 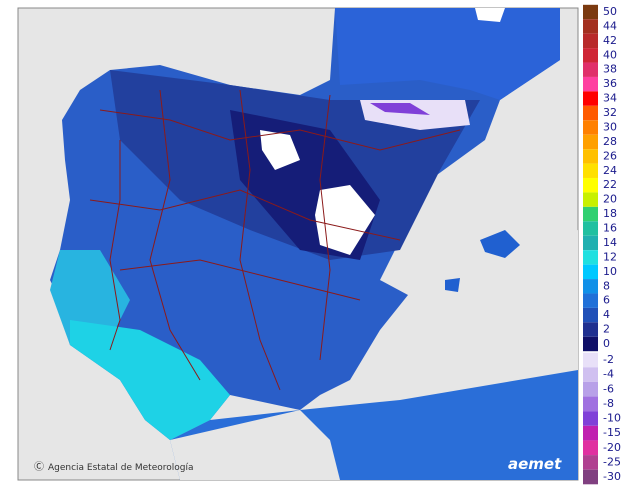 I want to click on legend-label: -20, so click(x=612, y=447).